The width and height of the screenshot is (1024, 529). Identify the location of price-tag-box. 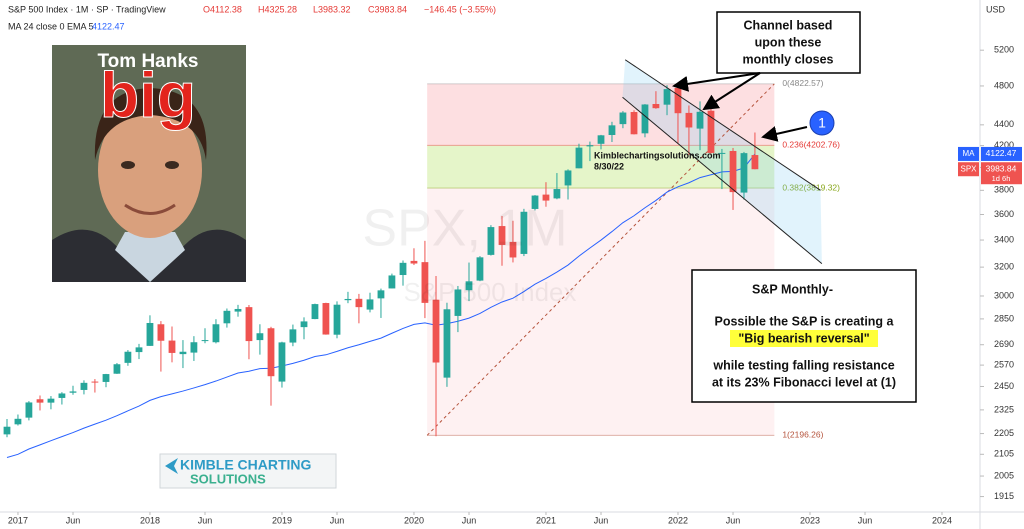
(1001, 173).